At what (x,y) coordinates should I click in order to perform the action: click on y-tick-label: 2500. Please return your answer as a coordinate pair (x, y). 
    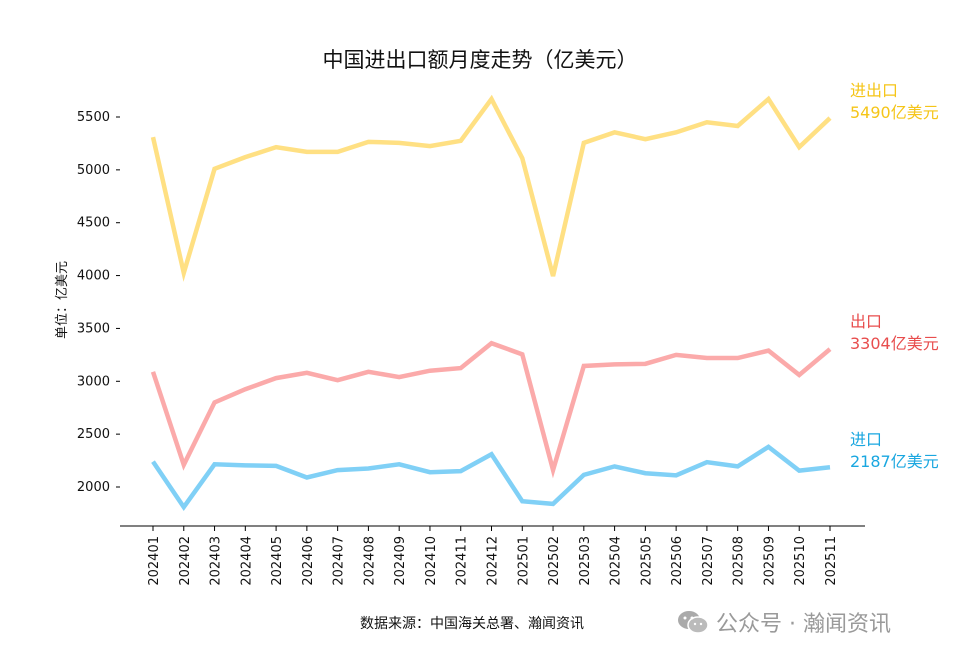
    Looking at the image, I should click on (93, 434).